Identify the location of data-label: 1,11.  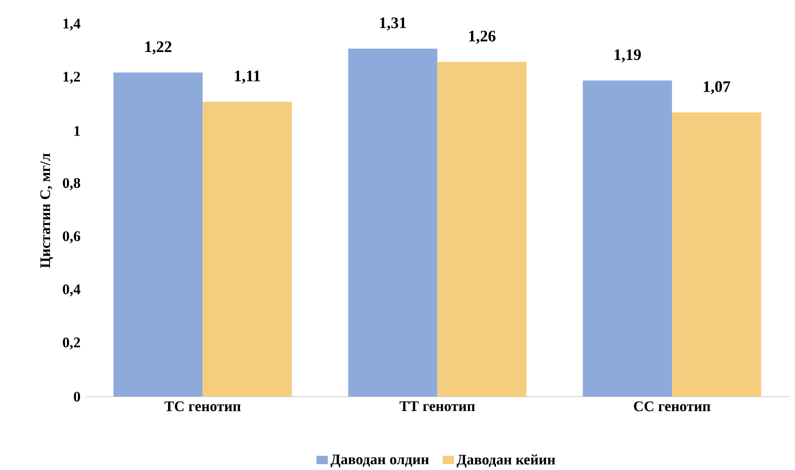
(247, 77).